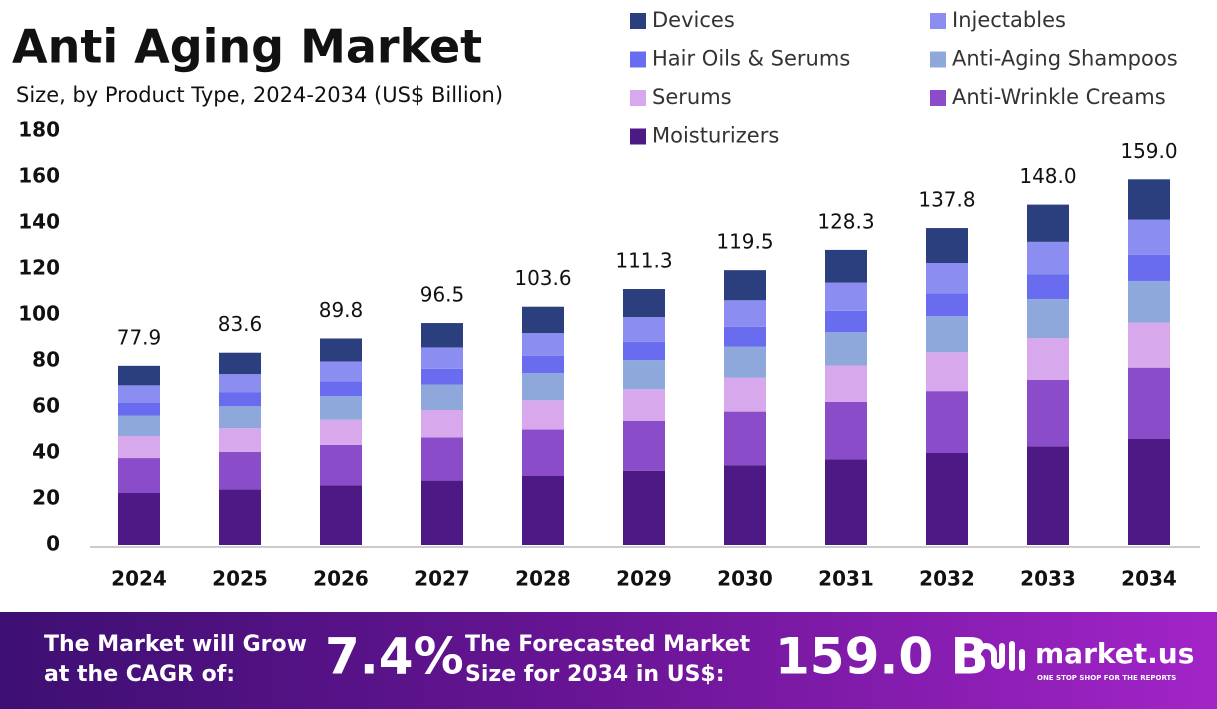  What do you see at coordinates (542, 278) in the screenshot?
I see `total-label: 103.6` at bounding box center [542, 278].